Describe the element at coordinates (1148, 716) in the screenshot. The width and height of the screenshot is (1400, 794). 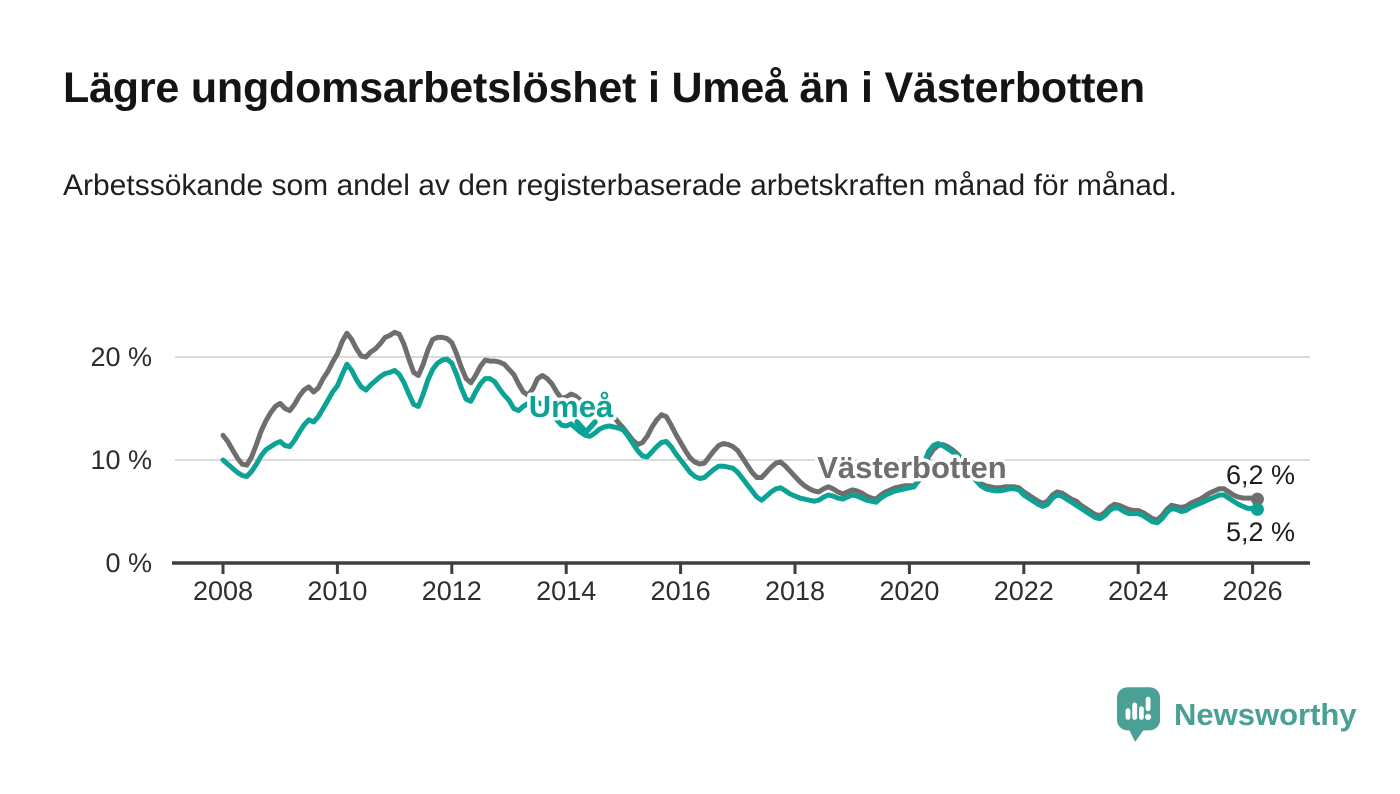
I see `logo-exclamation-dot` at that location.